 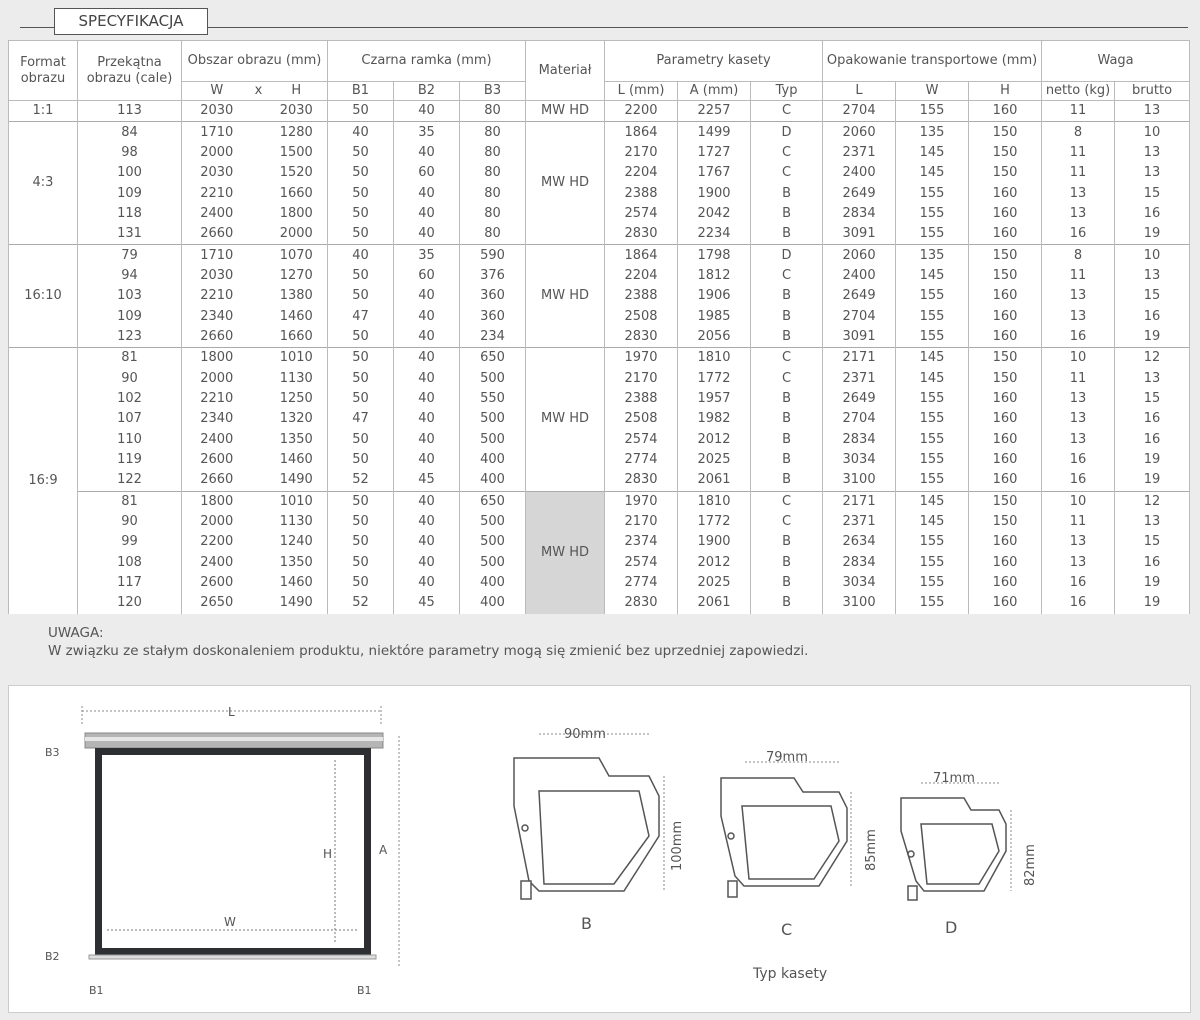 I want to click on cassette-l-cell: 2170, so click(x=641, y=378).